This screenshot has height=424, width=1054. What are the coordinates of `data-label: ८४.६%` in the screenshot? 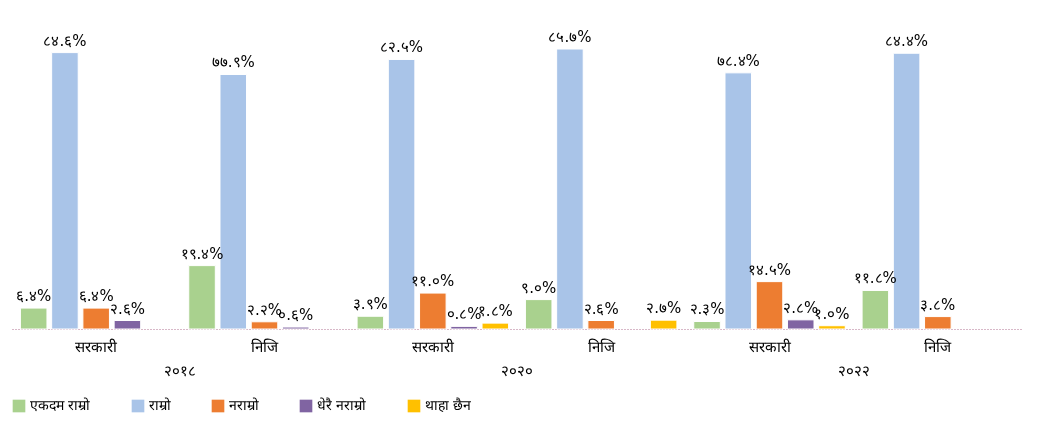 It's located at (65, 40).